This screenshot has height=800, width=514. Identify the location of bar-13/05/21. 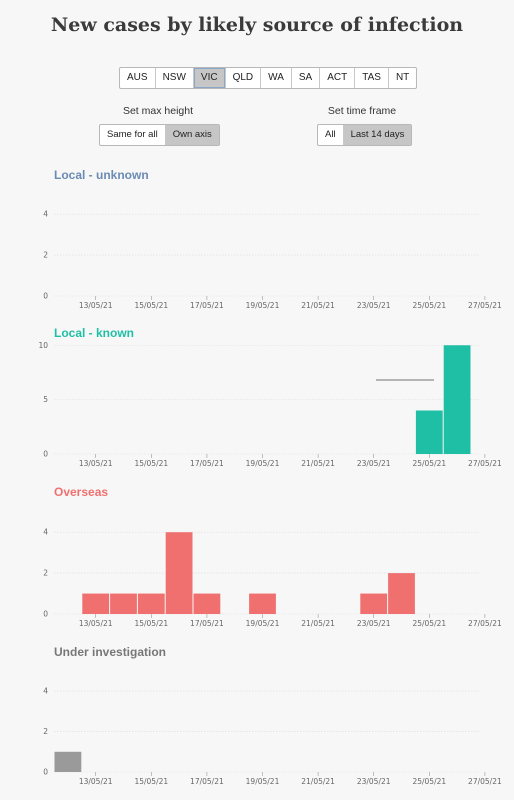
(96, 603).